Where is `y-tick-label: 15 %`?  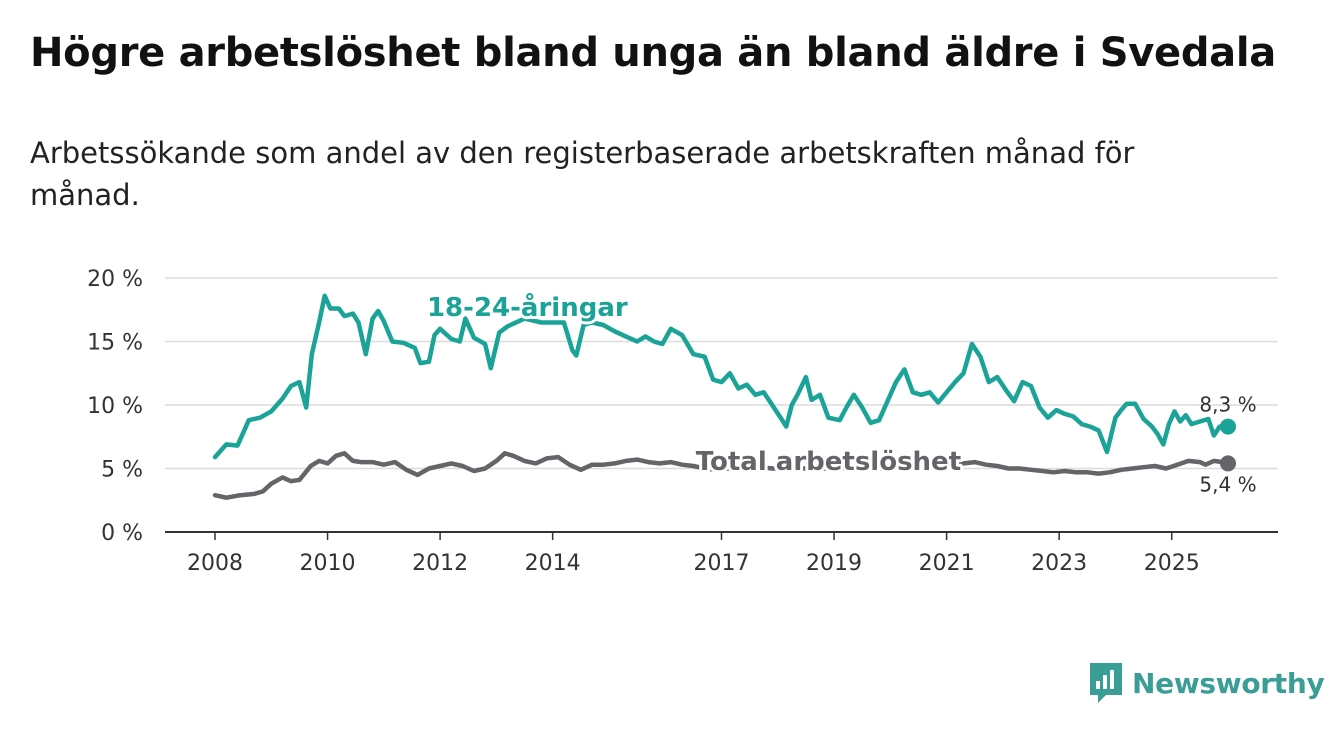
y-tick-label: 15 % is located at coordinates (115, 343).